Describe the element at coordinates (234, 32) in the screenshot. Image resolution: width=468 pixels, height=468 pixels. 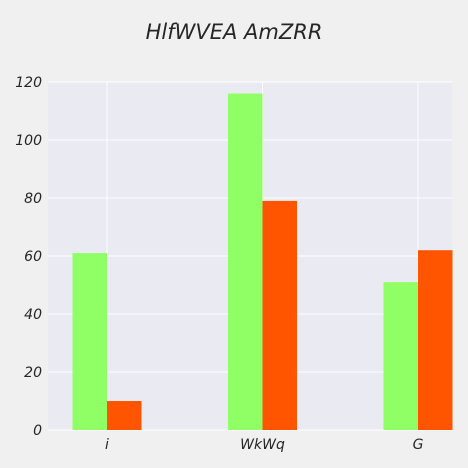
I see `chart-title: HlfWVEA AmZRR` at that location.